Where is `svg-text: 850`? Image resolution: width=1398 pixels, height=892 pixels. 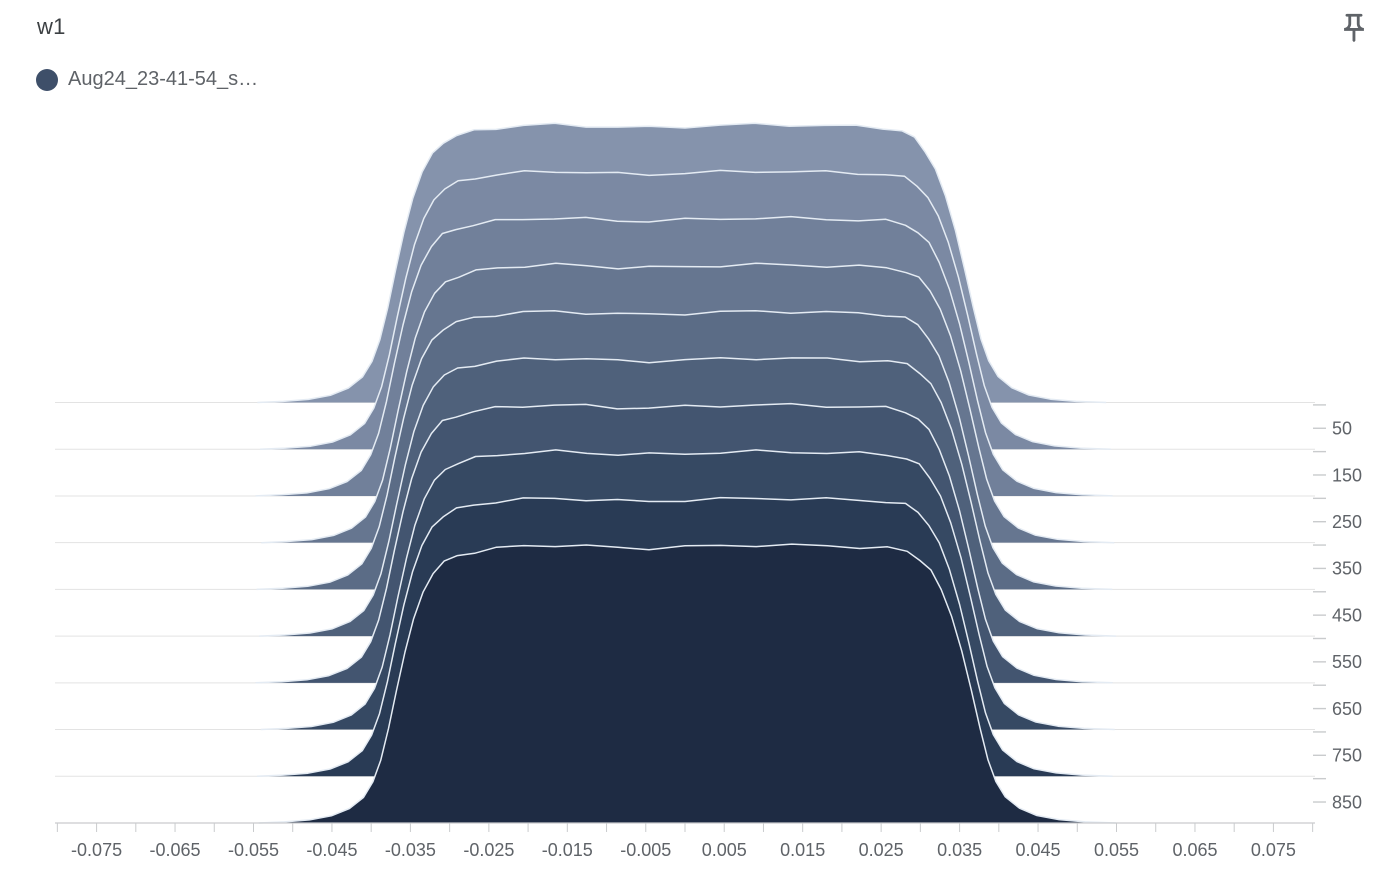 svg-text: 850 is located at coordinates (1347, 802).